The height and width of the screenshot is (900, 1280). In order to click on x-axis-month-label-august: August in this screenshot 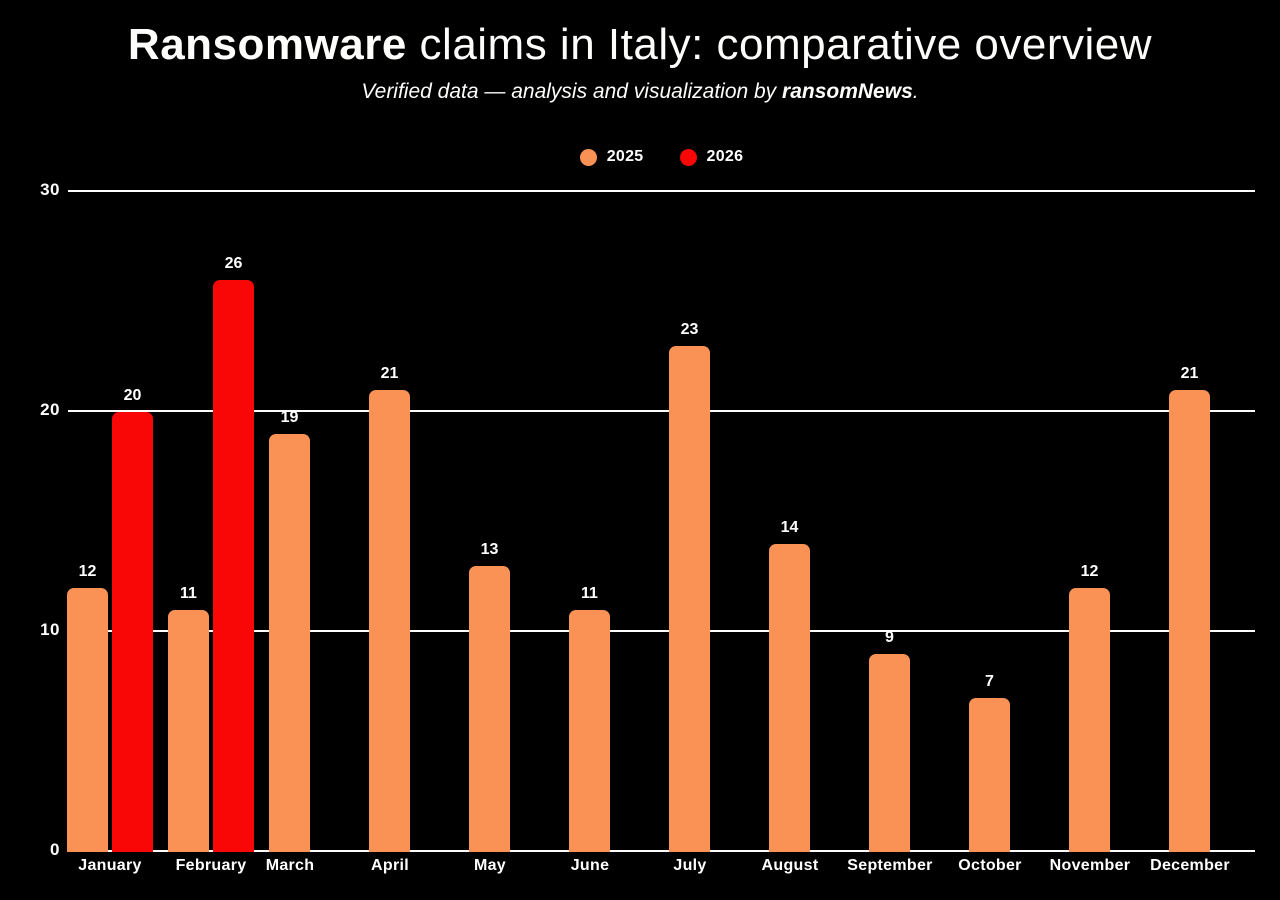, I will do `click(790, 865)`.